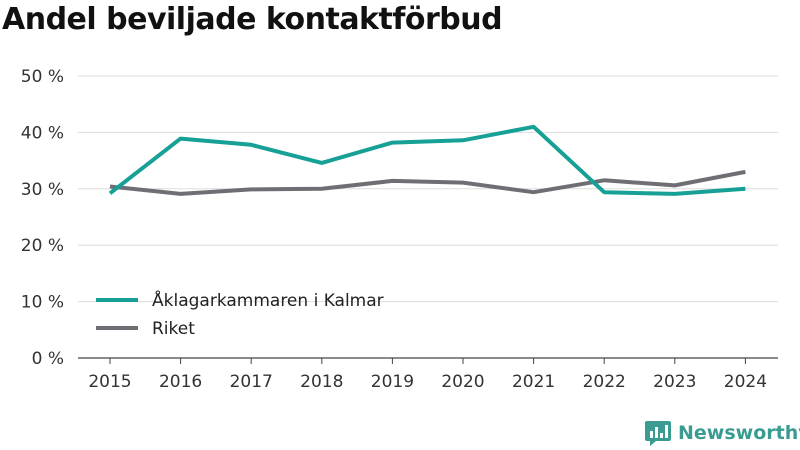  Describe the element at coordinates (42, 246) in the screenshot. I see `y-tick-label: 20 %` at that location.